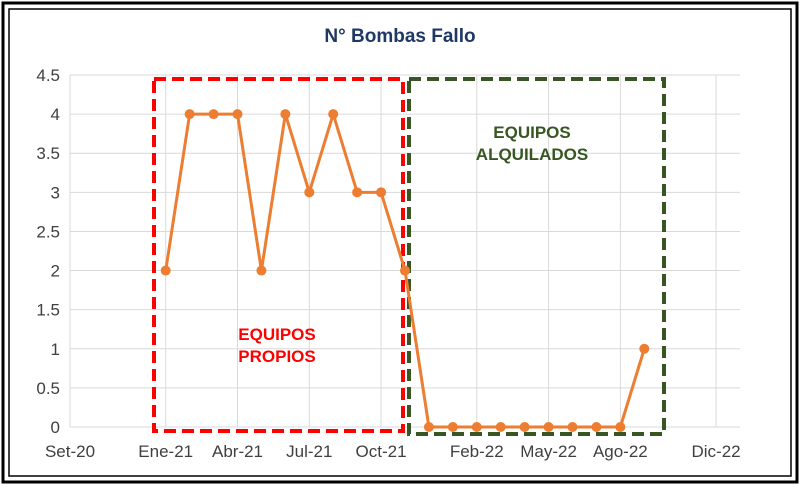 The image size is (800, 485). I want to click on equipos-alquilados-label: EQUIPOS ALQUILADOS, so click(532, 143).